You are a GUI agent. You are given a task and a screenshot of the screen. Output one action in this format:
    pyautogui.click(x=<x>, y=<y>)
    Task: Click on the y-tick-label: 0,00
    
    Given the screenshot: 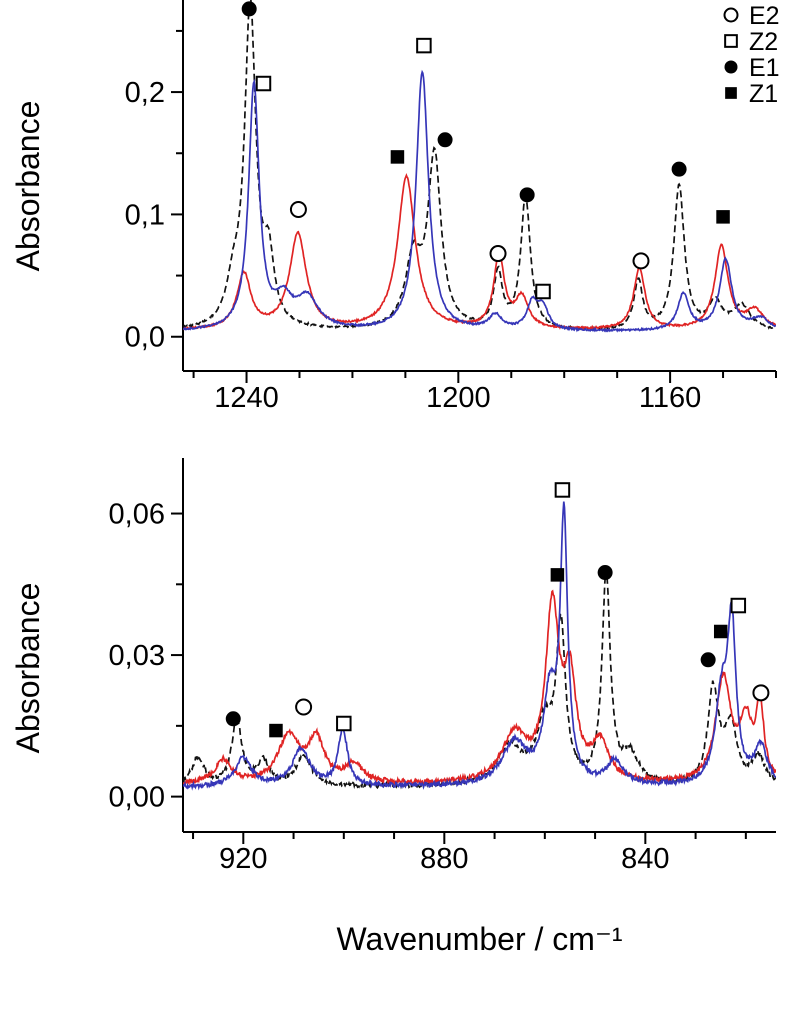 What is the action you would take?
    pyautogui.click(x=137, y=798)
    